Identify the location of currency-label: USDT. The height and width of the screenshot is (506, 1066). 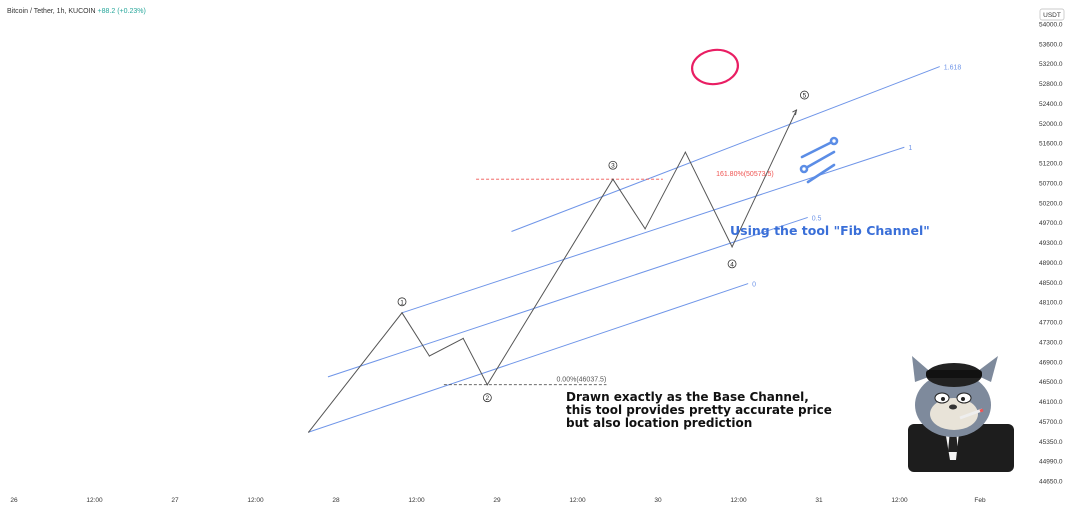
(1052, 15).